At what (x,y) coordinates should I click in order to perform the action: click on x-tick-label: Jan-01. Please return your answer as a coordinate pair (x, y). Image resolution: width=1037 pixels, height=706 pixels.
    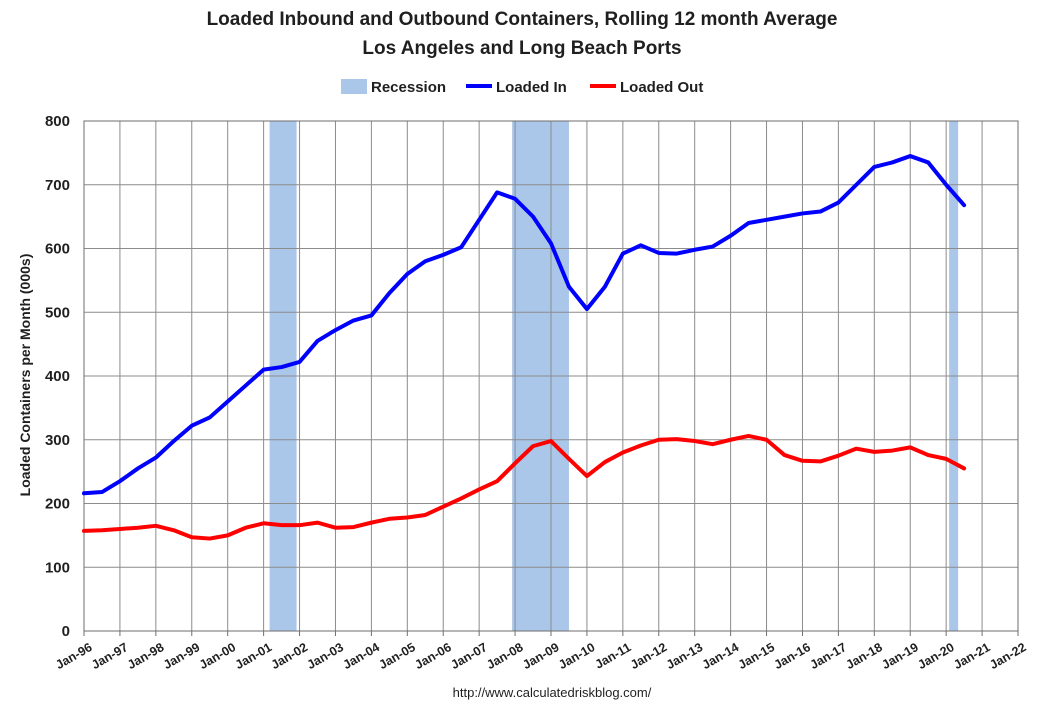
    Looking at the image, I should click on (253, 656).